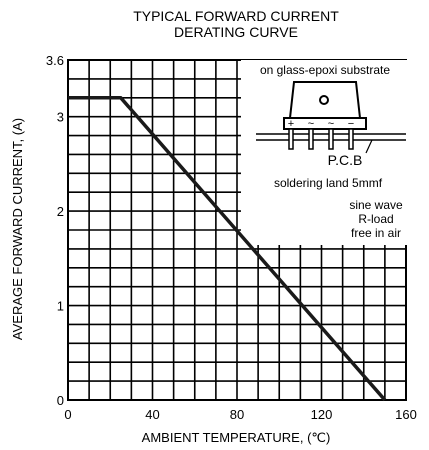  Describe the element at coordinates (60, 117) in the screenshot. I see `y-tick-label: 3` at that location.